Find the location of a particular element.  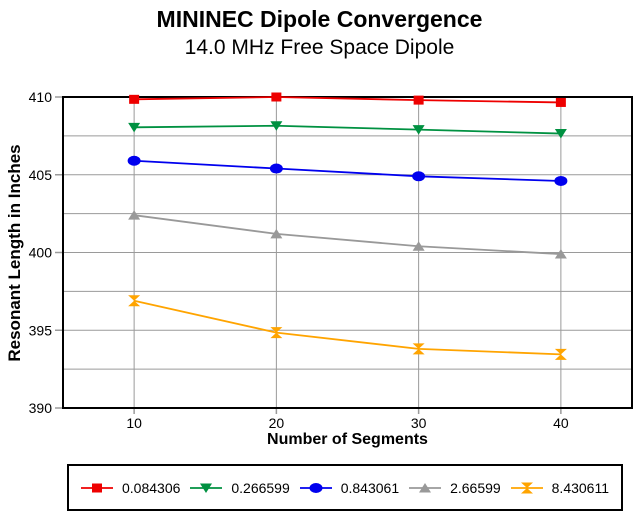

legend: 0.084306 0.266599 0.843061 2.66599 8.430611 is located at coordinates (345, 487).